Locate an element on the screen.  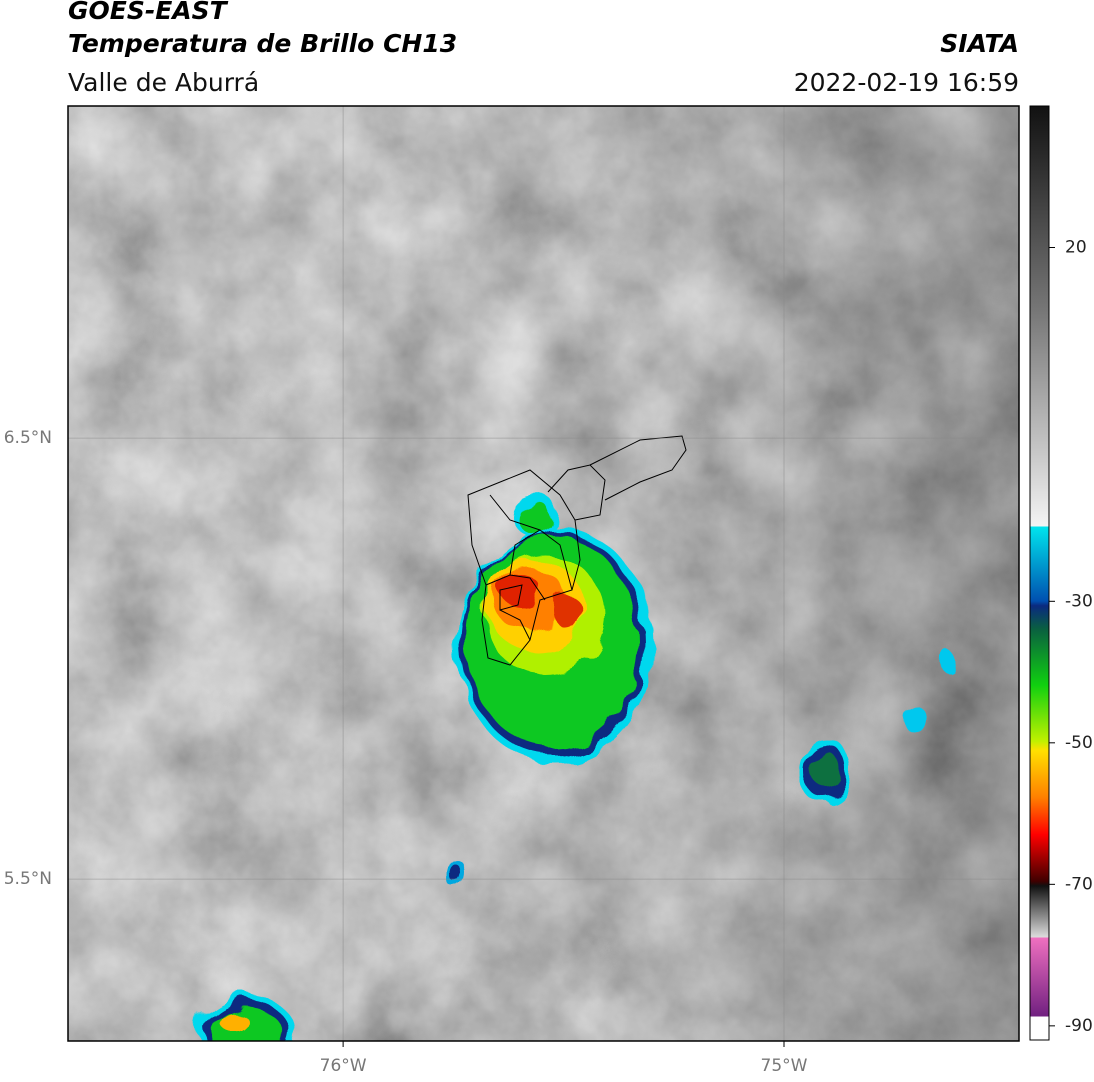
colorbar-tick-label: -30 is located at coordinates (1079, 601).